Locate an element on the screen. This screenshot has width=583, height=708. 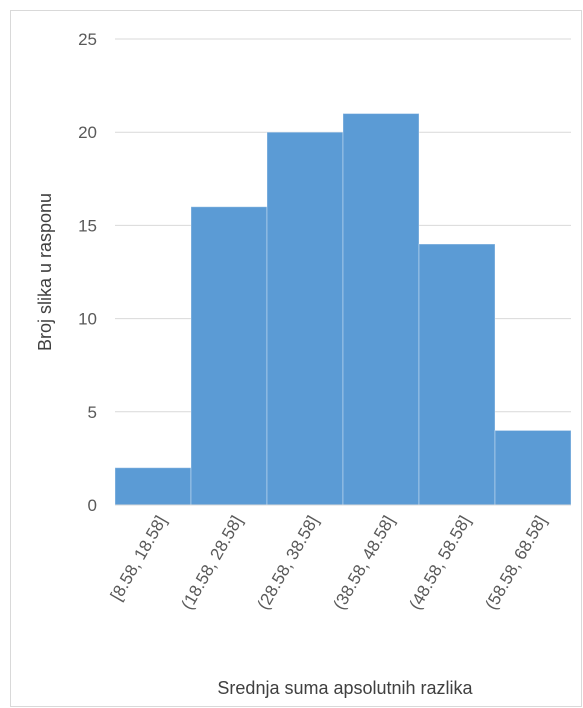
y-axis-title: Broj slika u rasponu is located at coordinates (45, 272).